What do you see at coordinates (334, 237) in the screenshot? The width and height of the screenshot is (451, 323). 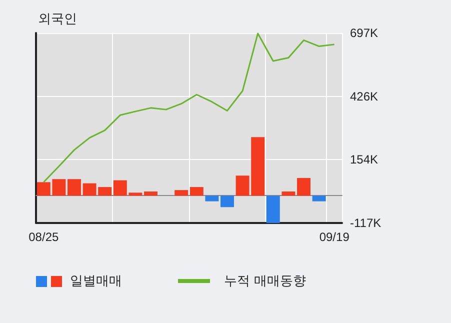 I see `x-tick-label: 09/19` at bounding box center [334, 237].